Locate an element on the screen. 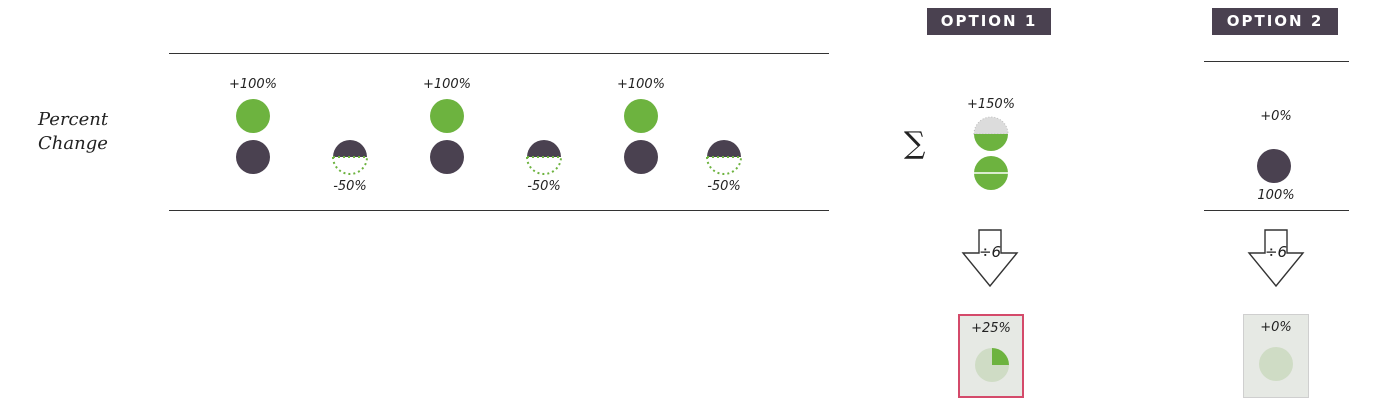 This screenshot has width=1400, height=419. option-2-sum-label: +0% is located at coordinates (1276, 116).